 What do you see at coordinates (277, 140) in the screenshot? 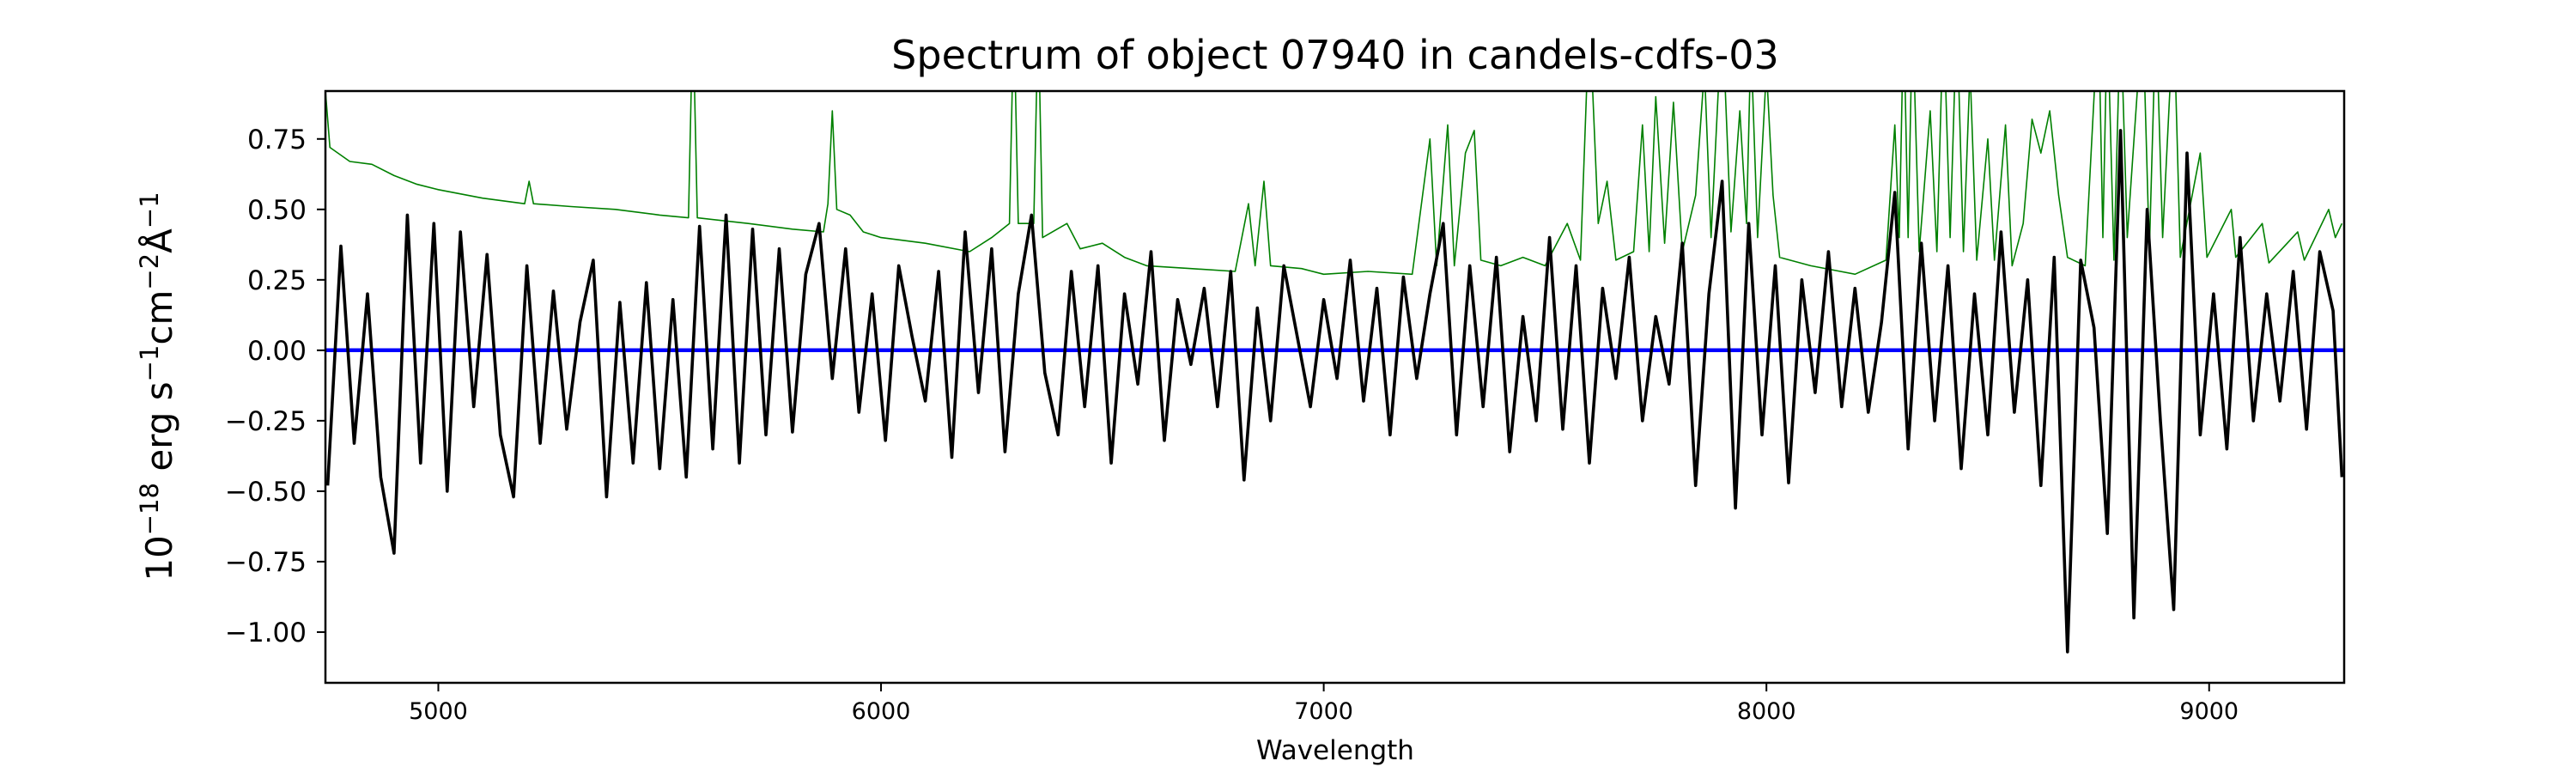
I see `y-tick-label: 0.75` at bounding box center [277, 140].